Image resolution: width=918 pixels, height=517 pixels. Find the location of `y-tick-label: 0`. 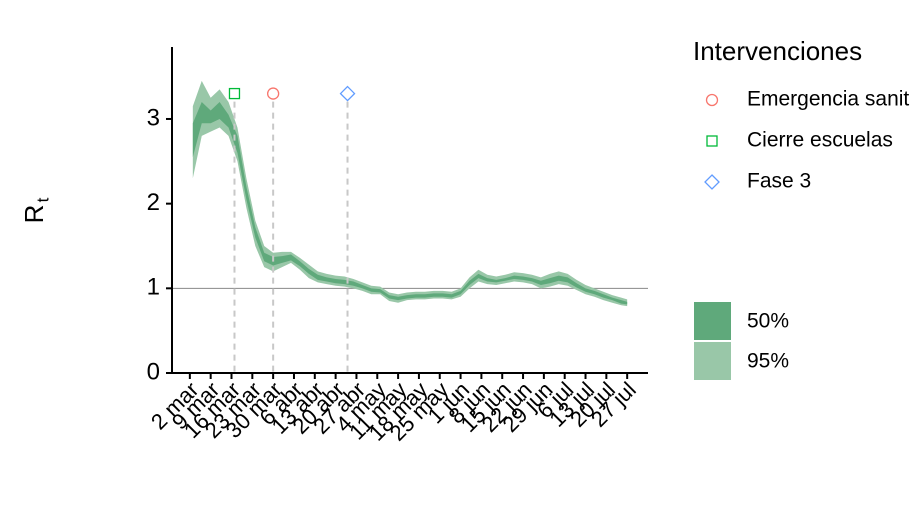

y-tick-label: 0 is located at coordinates (153, 371).